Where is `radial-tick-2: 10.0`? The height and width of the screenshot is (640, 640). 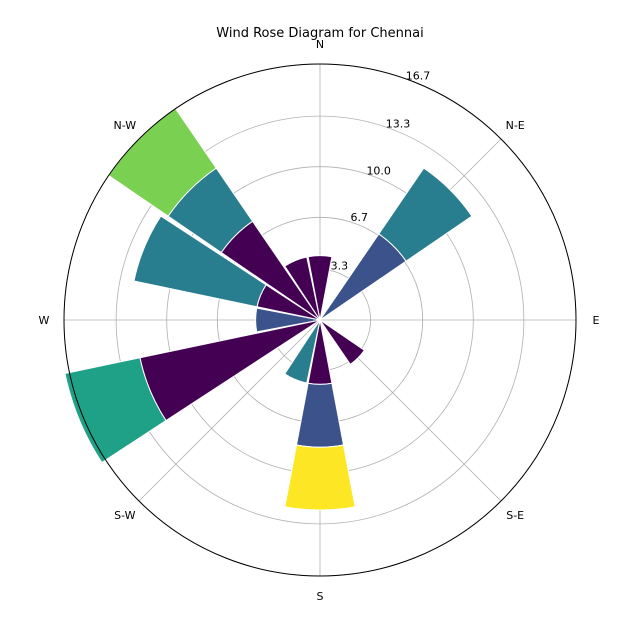 radial-tick-2: 10.0 is located at coordinates (378, 170).